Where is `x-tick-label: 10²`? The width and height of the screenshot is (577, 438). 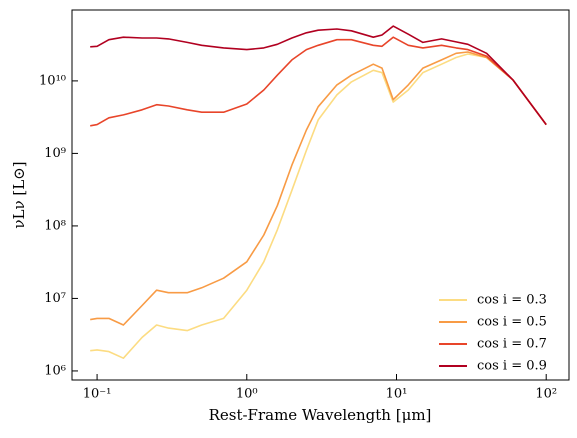
x-tick-label: 10² is located at coordinates (546, 394).